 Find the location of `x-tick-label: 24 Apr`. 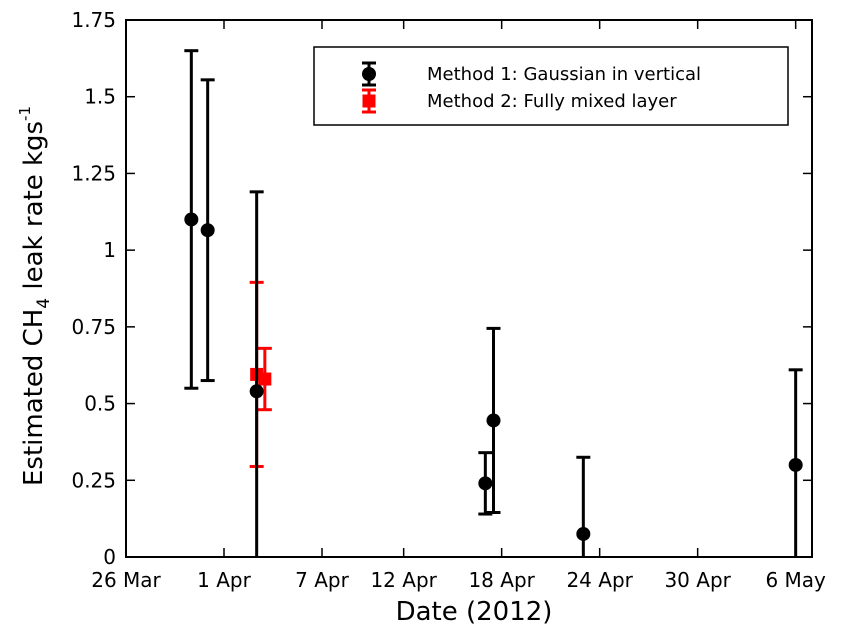

x-tick-label: 24 Apr is located at coordinates (599, 580).